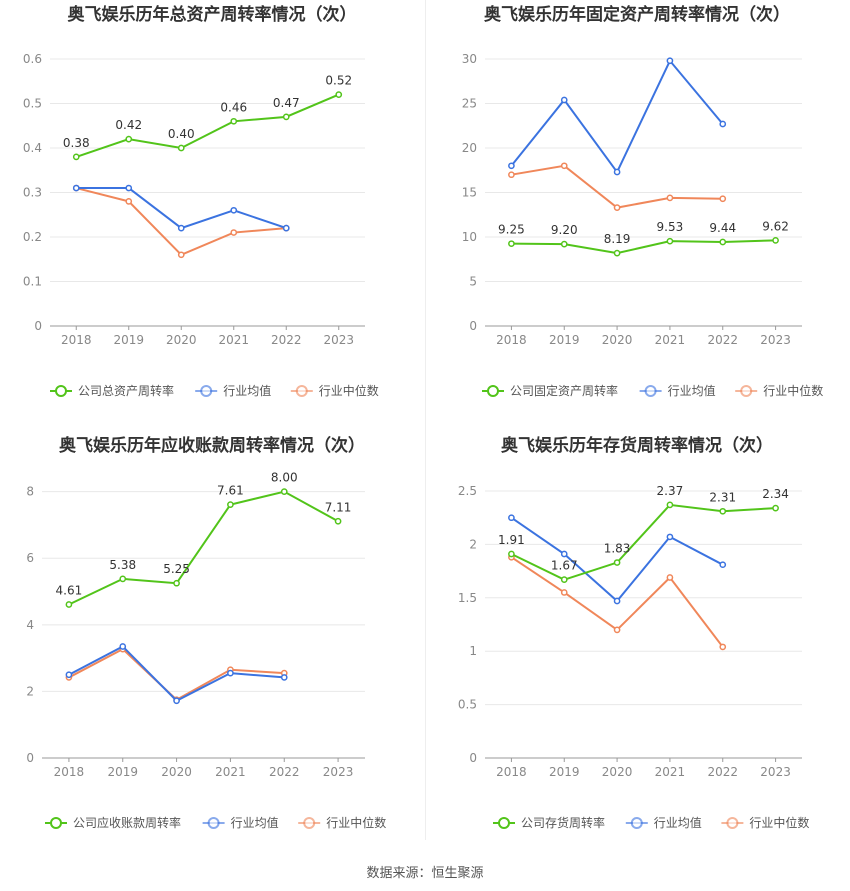 Image resolution: width=850 pixels, height=891 pixels. Describe the element at coordinates (467, 491) in the screenshot. I see `y-tick-label: 2.5` at that location.